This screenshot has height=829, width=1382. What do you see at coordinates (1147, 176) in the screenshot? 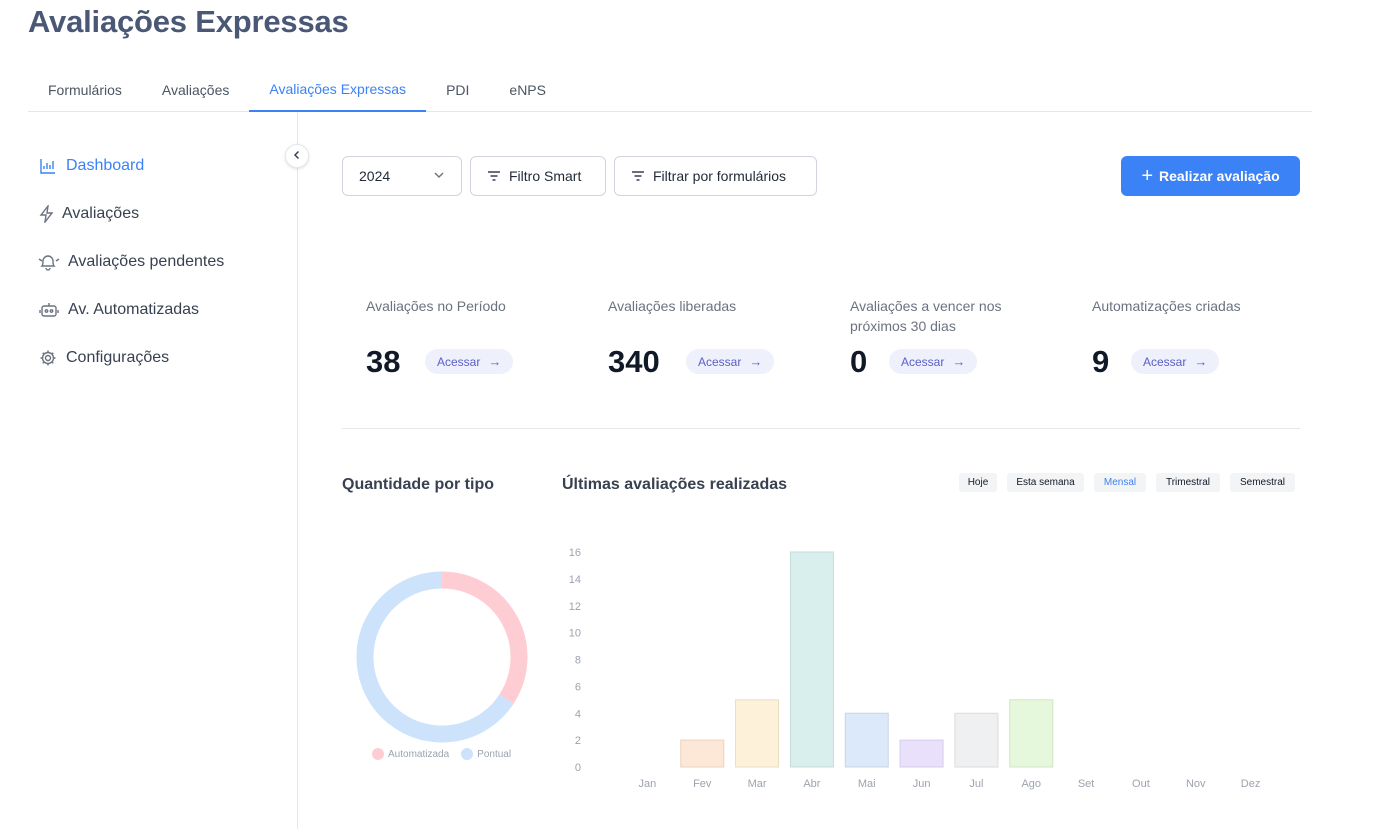
I see `plus-icon: +` at bounding box center [1147, 176].